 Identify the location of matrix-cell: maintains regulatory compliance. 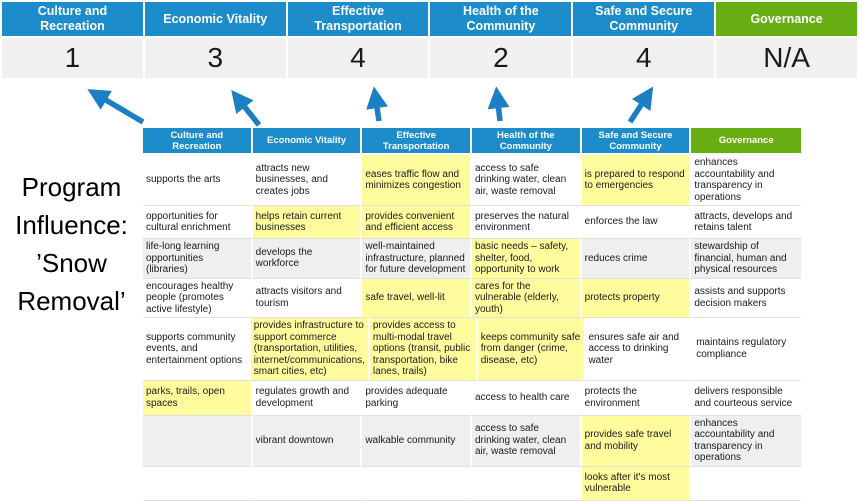
(747, 349).